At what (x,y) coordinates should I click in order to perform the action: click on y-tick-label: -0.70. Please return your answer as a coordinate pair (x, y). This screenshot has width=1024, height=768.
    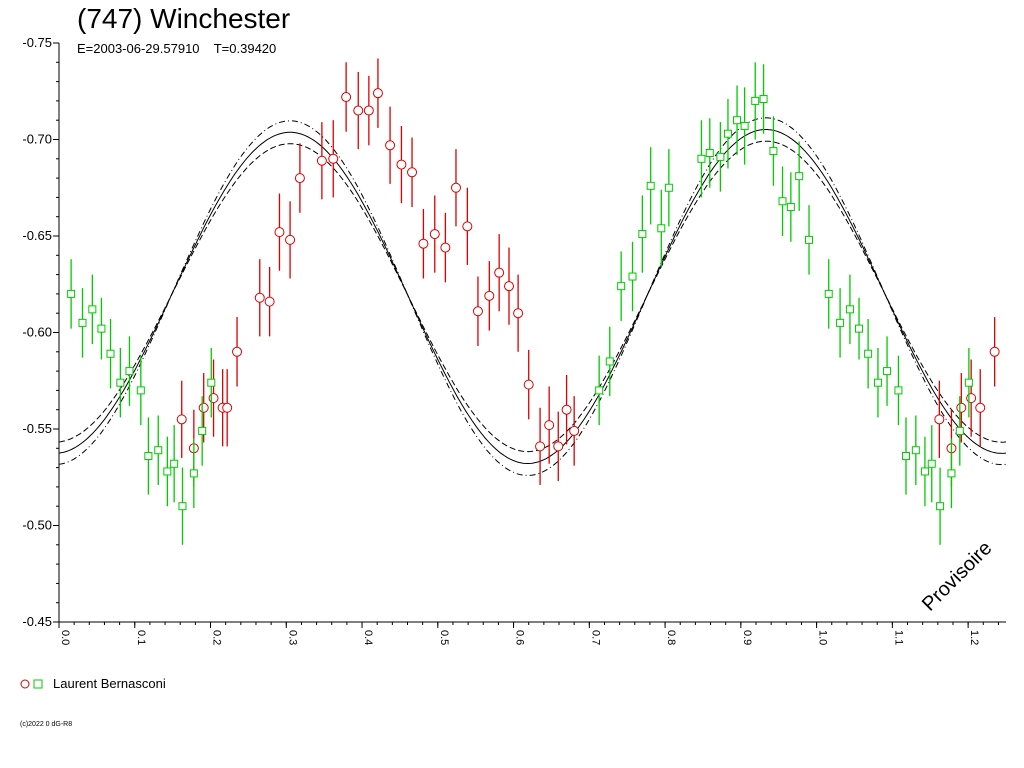
    Looking at the image, I should click on (37, 139).